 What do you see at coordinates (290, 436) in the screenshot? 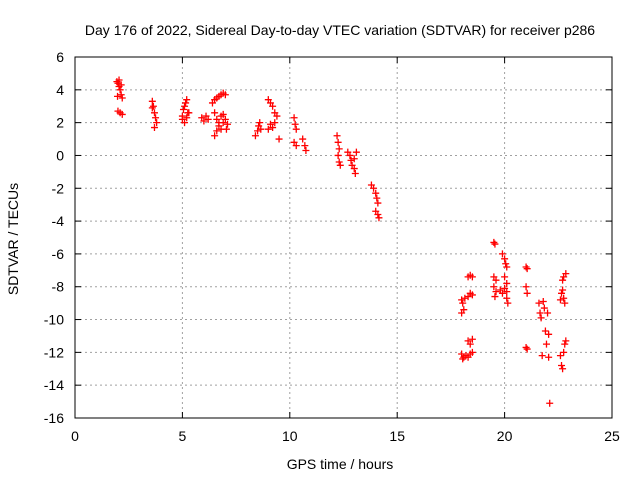
I see `x-tick-label: 10` at bounding box center [290, 436].